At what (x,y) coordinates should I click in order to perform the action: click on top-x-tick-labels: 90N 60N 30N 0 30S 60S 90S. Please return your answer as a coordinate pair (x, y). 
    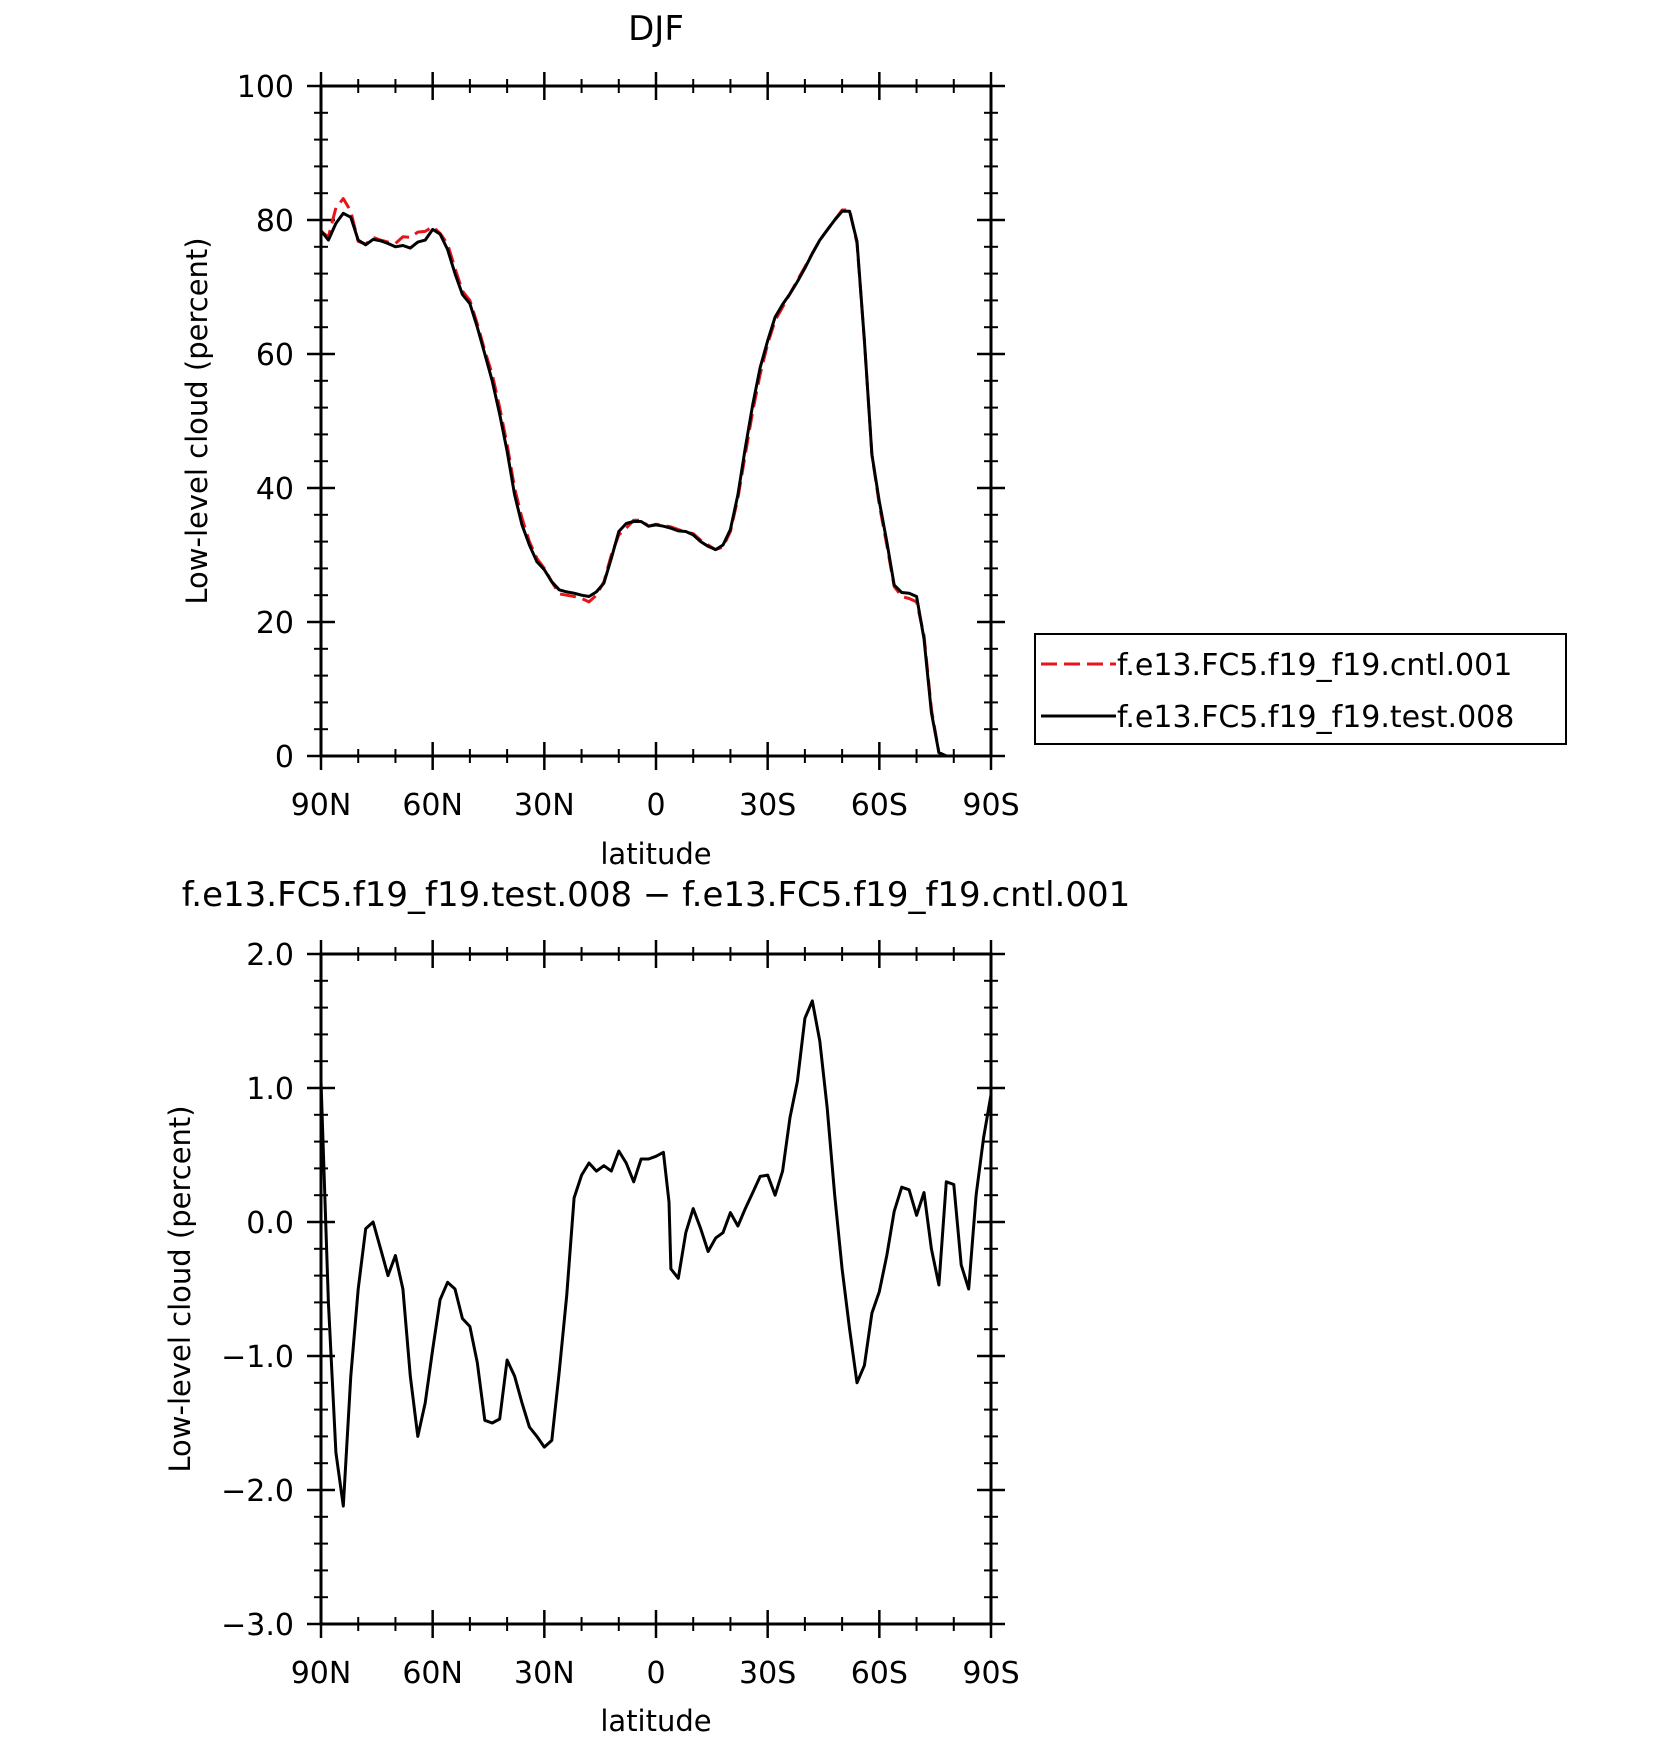
    Looking at the image, I should click on (655, 805).